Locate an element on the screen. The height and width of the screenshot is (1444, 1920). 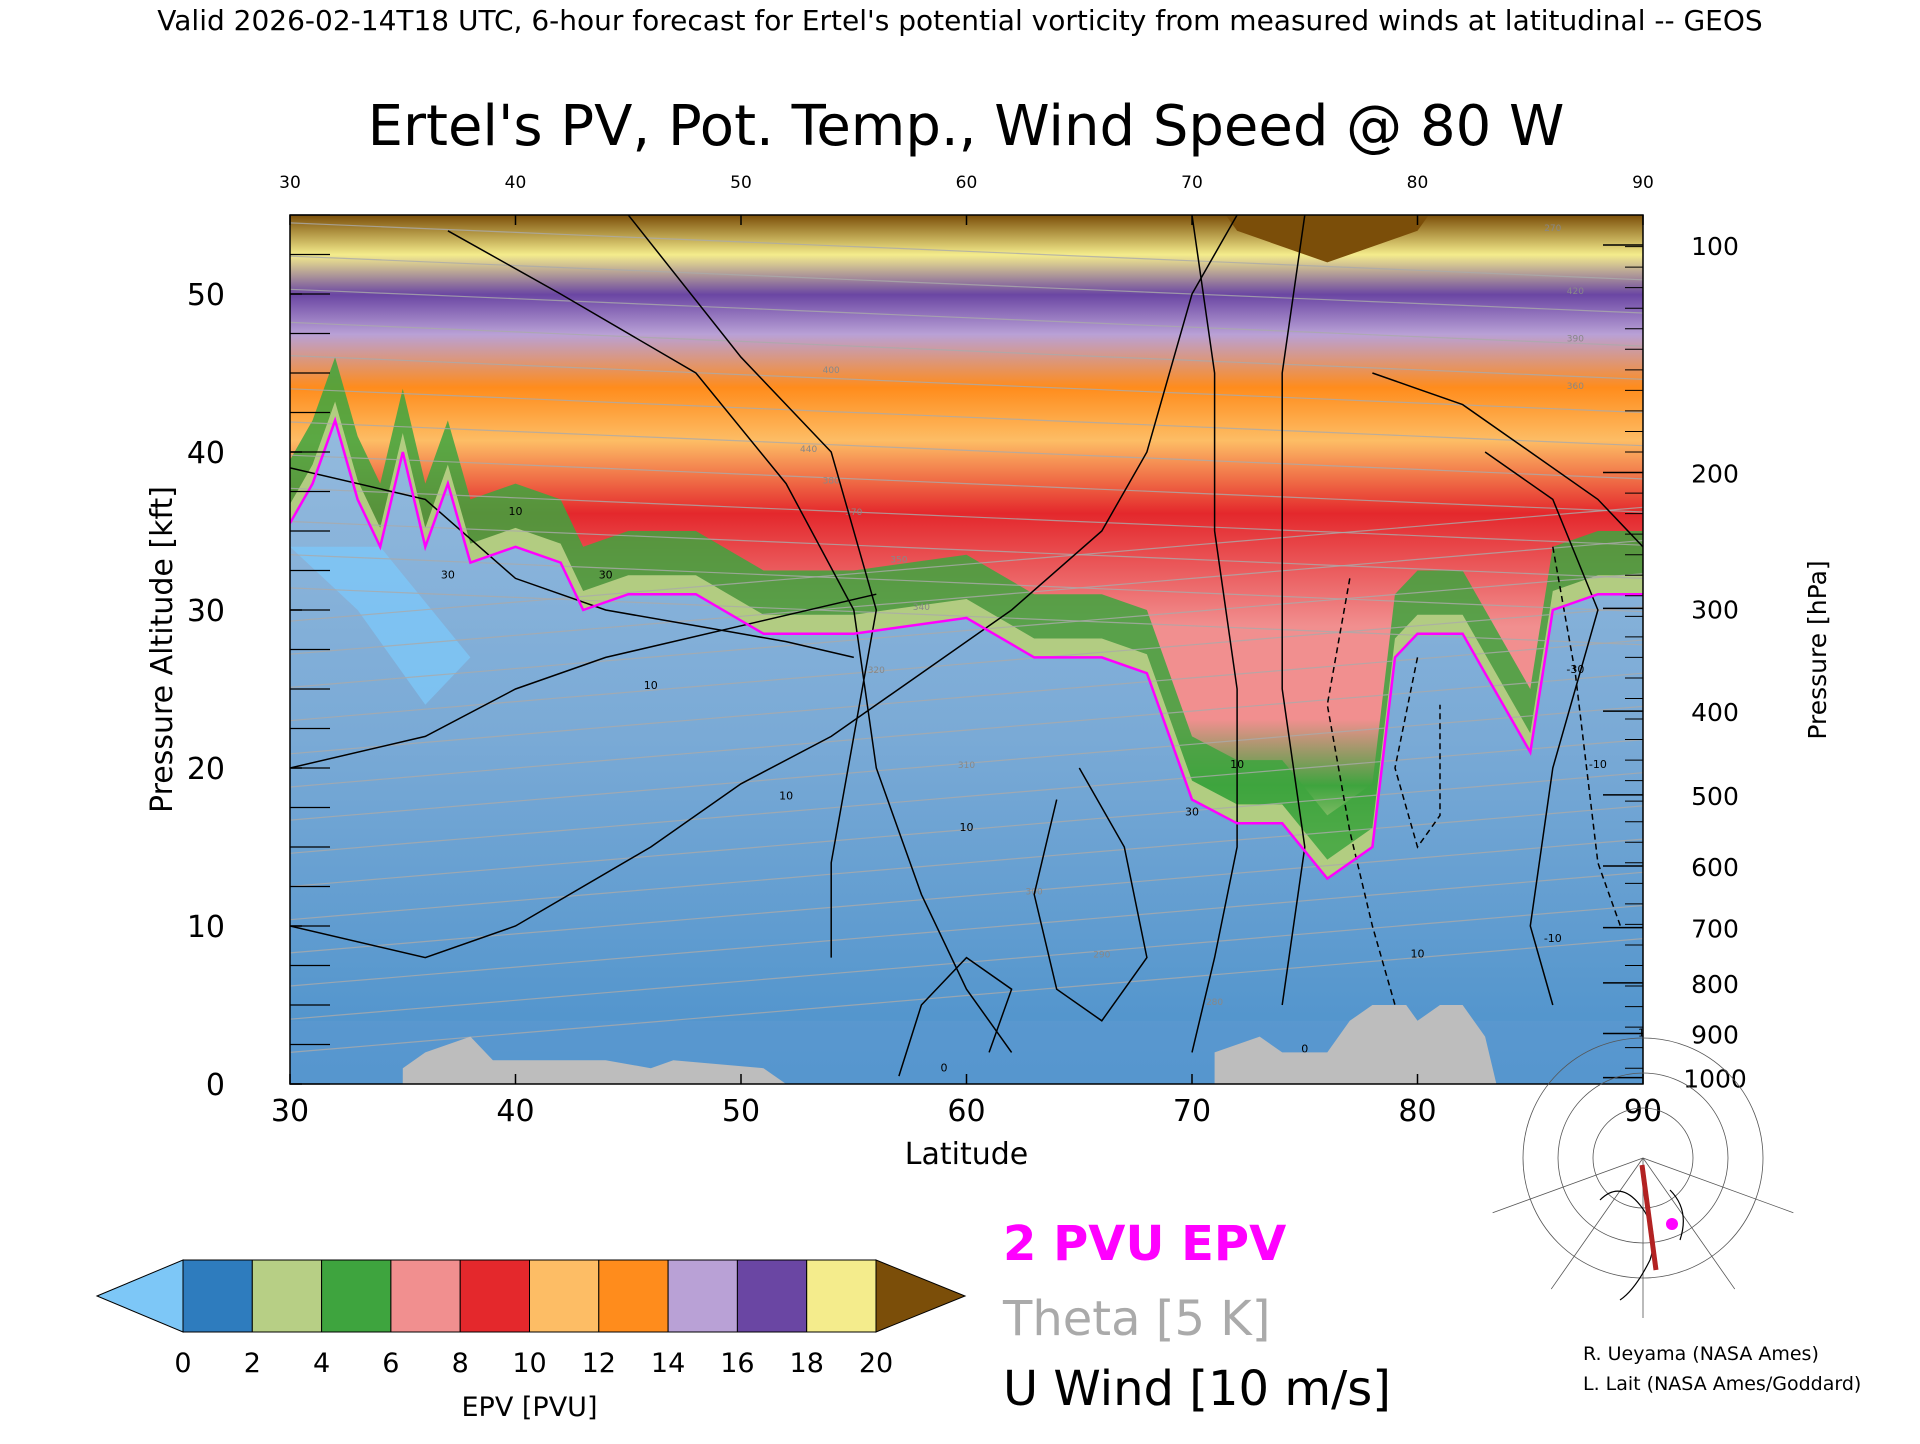
x-tick-label: 30 is located at coordinates (290, 1111).